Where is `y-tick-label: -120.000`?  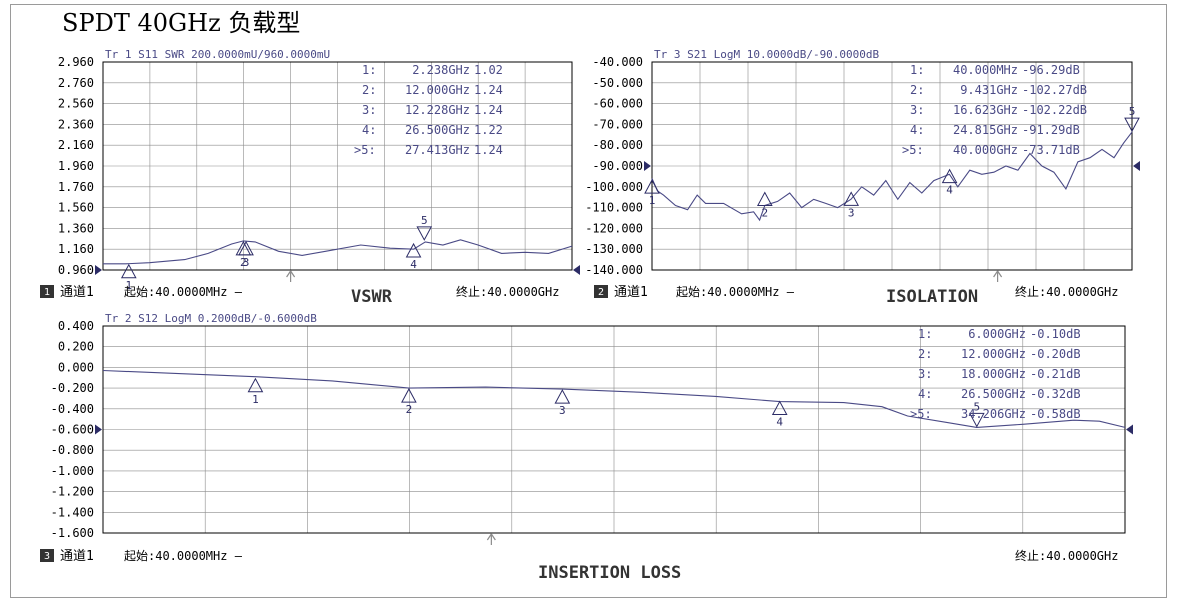 y-tick-label: -120.000 is located at coordinates (614, 228).